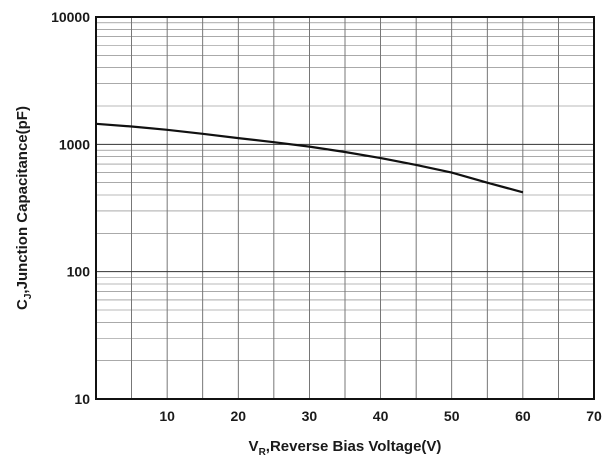  What do you see at coordinates (70, 17) in the screenshot?
I see `y-tick-label: 10000` at bounding box center [70, 17].